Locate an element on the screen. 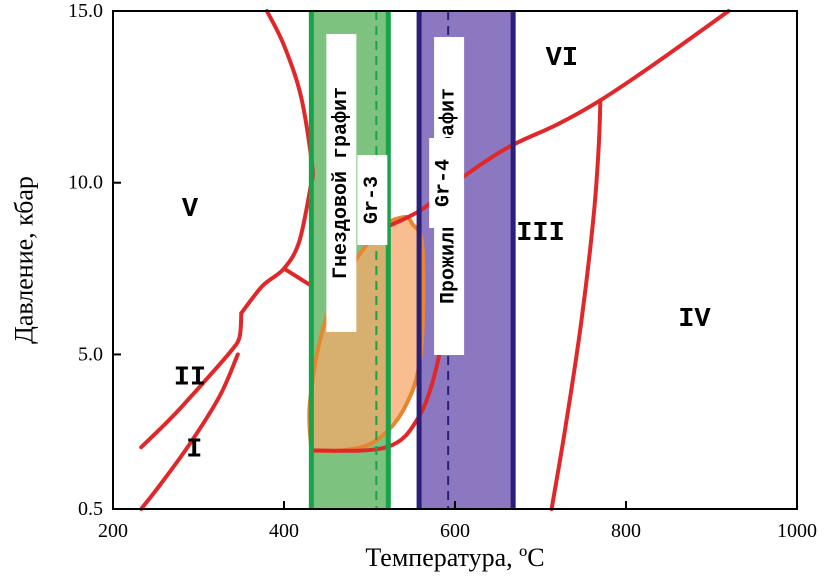 Image resolution: width=824 pixels, height=578 pixels. band-gr4-fill is located at coordinates (466, 260).